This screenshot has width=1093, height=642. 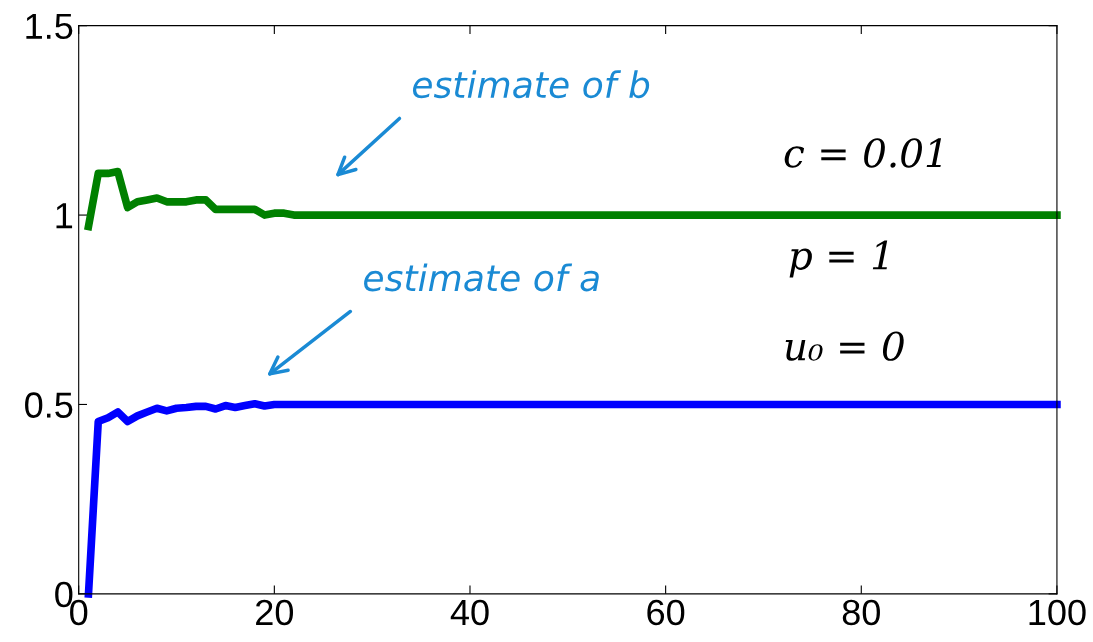 I want to click on y-tick-label: 0.5, so click(x=49, y=405).